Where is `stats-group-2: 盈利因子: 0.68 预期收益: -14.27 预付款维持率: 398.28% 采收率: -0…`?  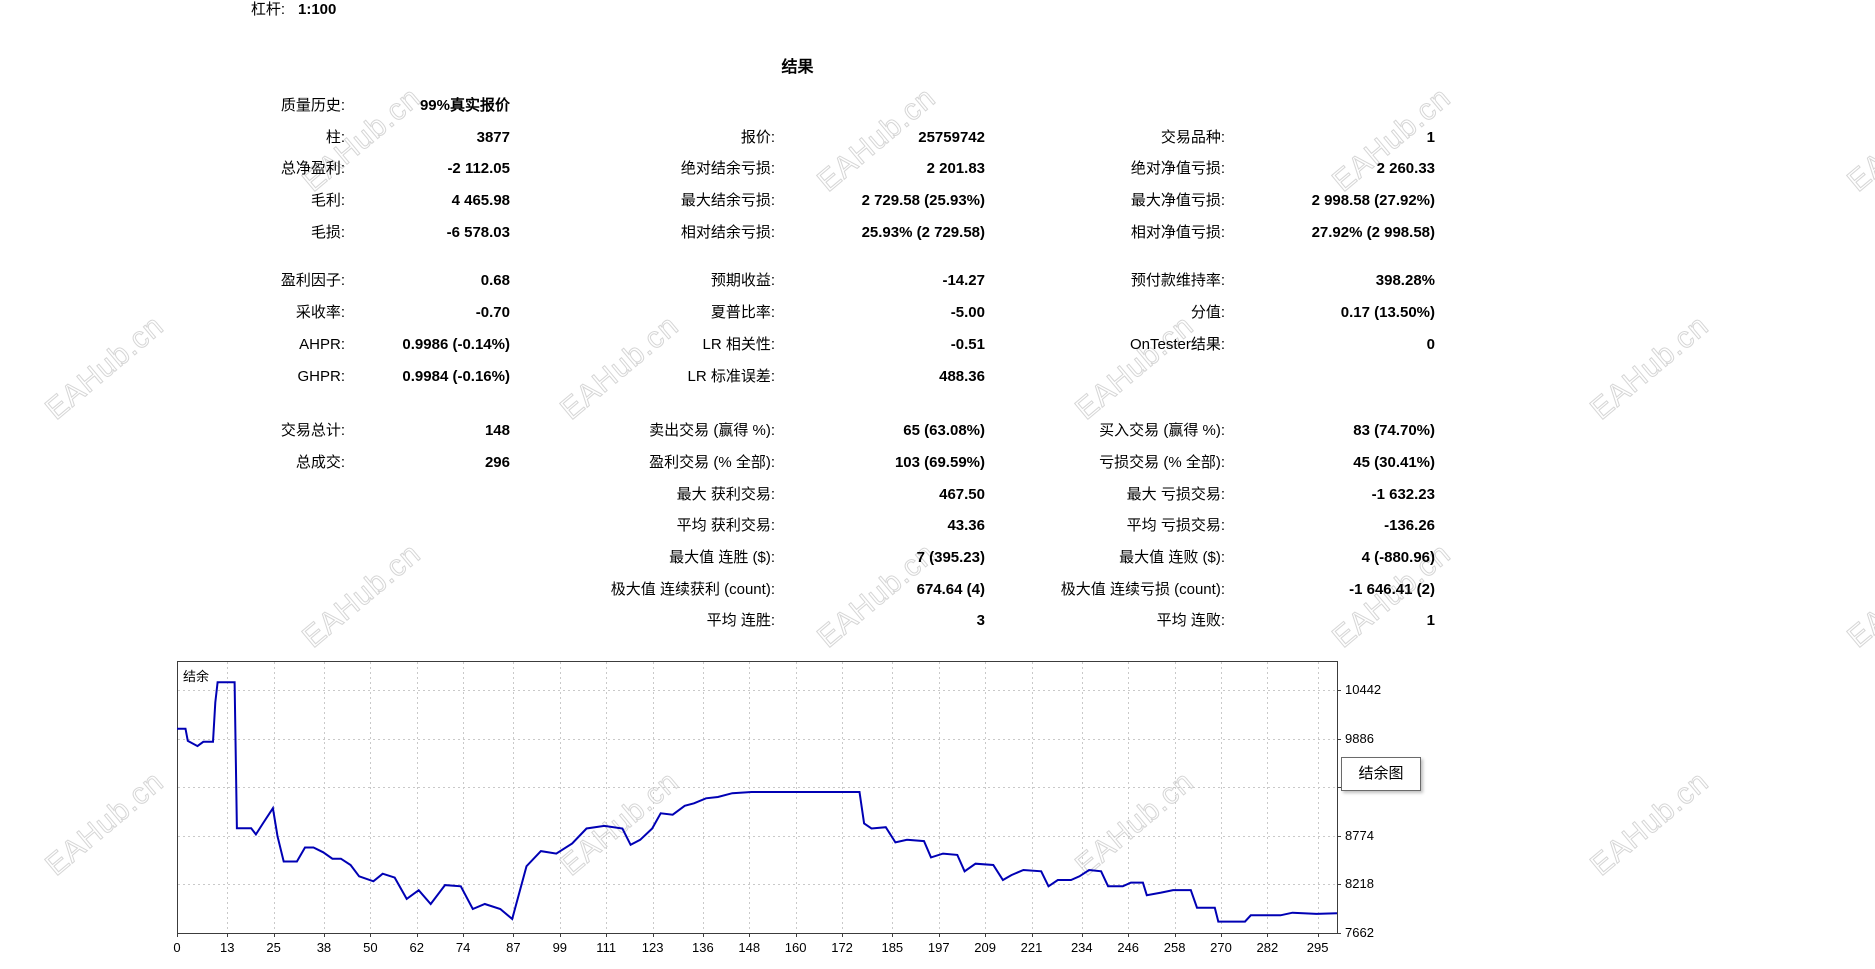
stats-group-2: 盈利因子: 0.68 预期收益: -14.27 预付款维持率: 398.28% 采收率: -0… is located at coordinates (797, 328).